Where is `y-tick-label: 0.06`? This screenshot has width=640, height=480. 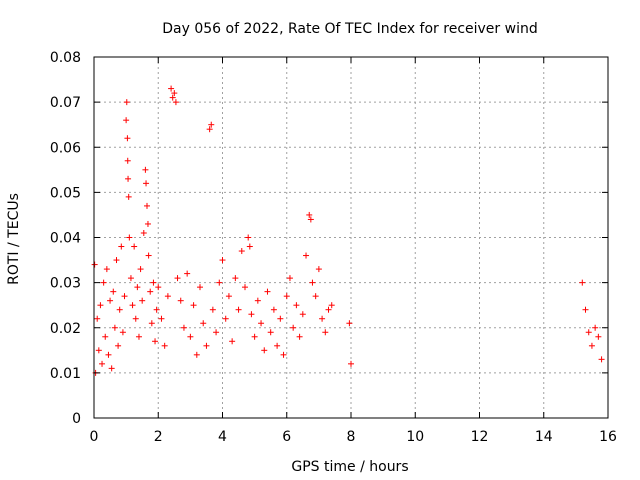
y-tick-label: 0.06 is located at coordinates (65, 148).